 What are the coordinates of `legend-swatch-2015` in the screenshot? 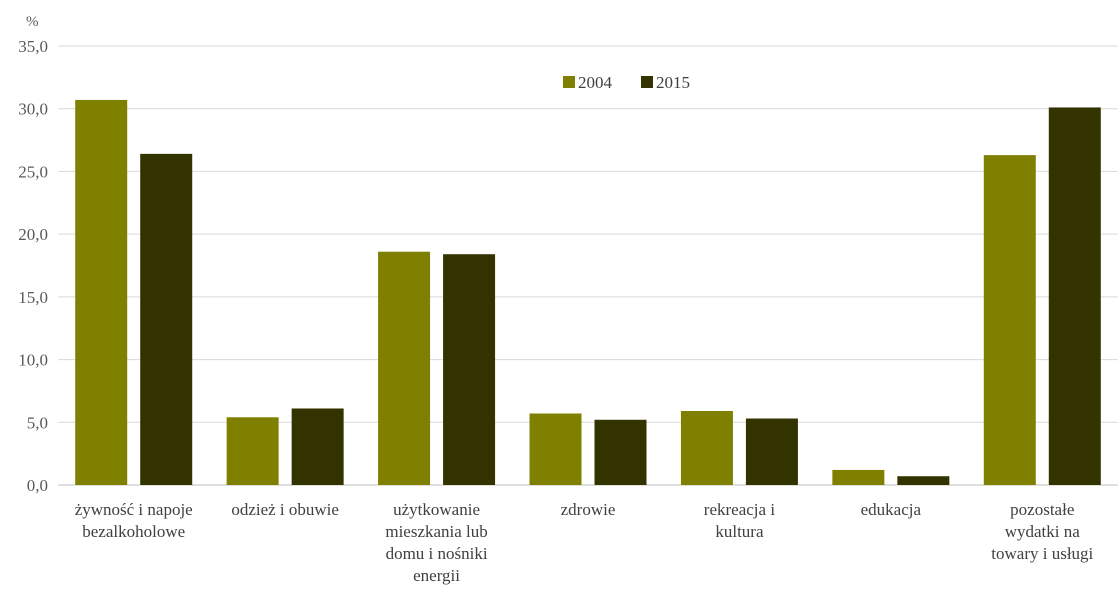 It's located at (647, 82).